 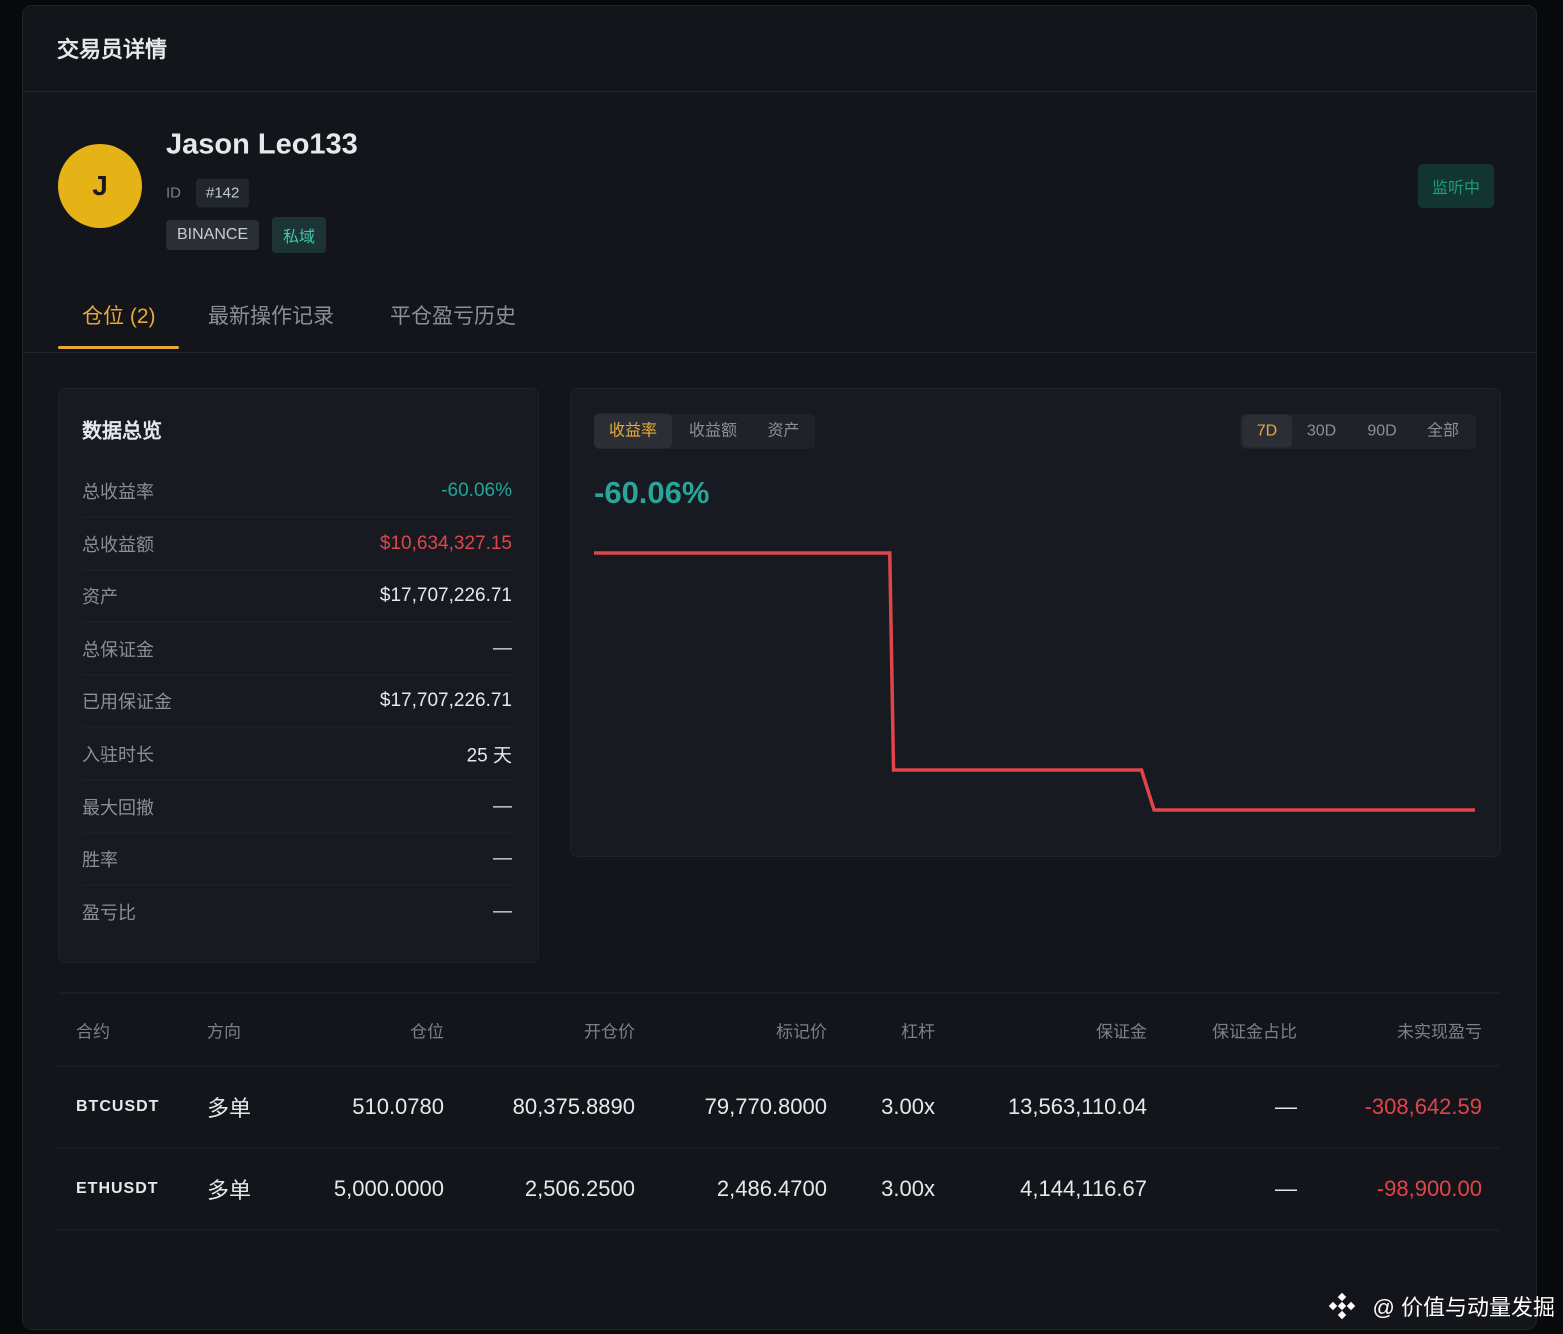 I want to click on line, so click(x=1034, y=681).